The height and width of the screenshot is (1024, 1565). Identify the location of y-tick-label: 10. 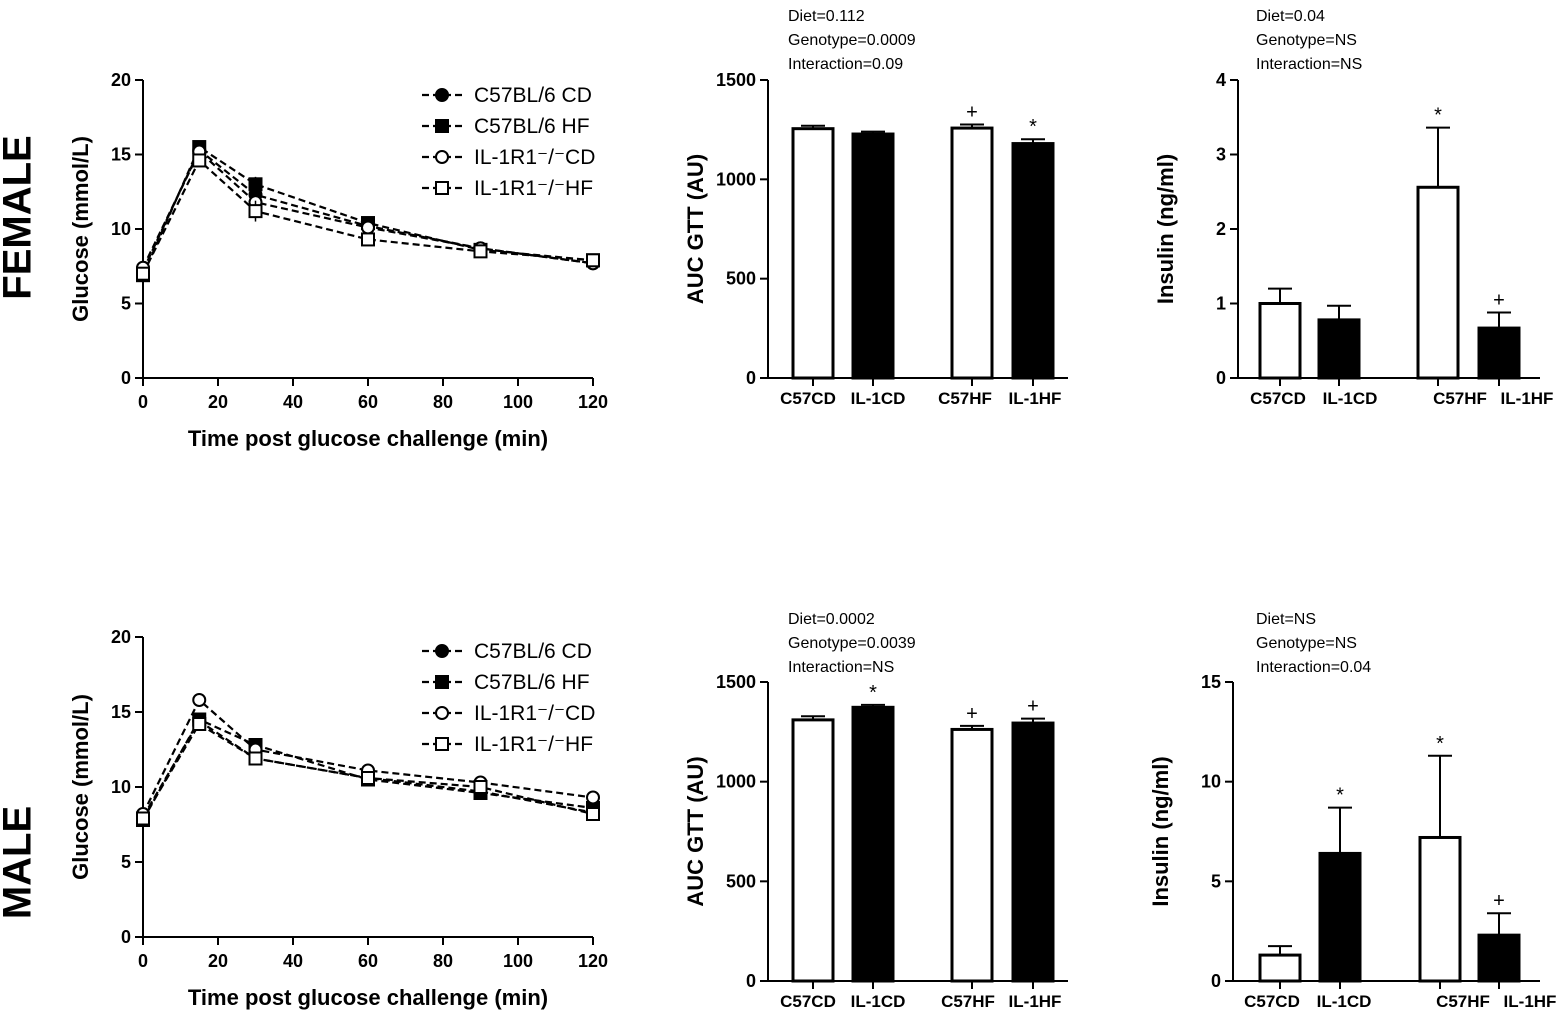
(1211, 782).